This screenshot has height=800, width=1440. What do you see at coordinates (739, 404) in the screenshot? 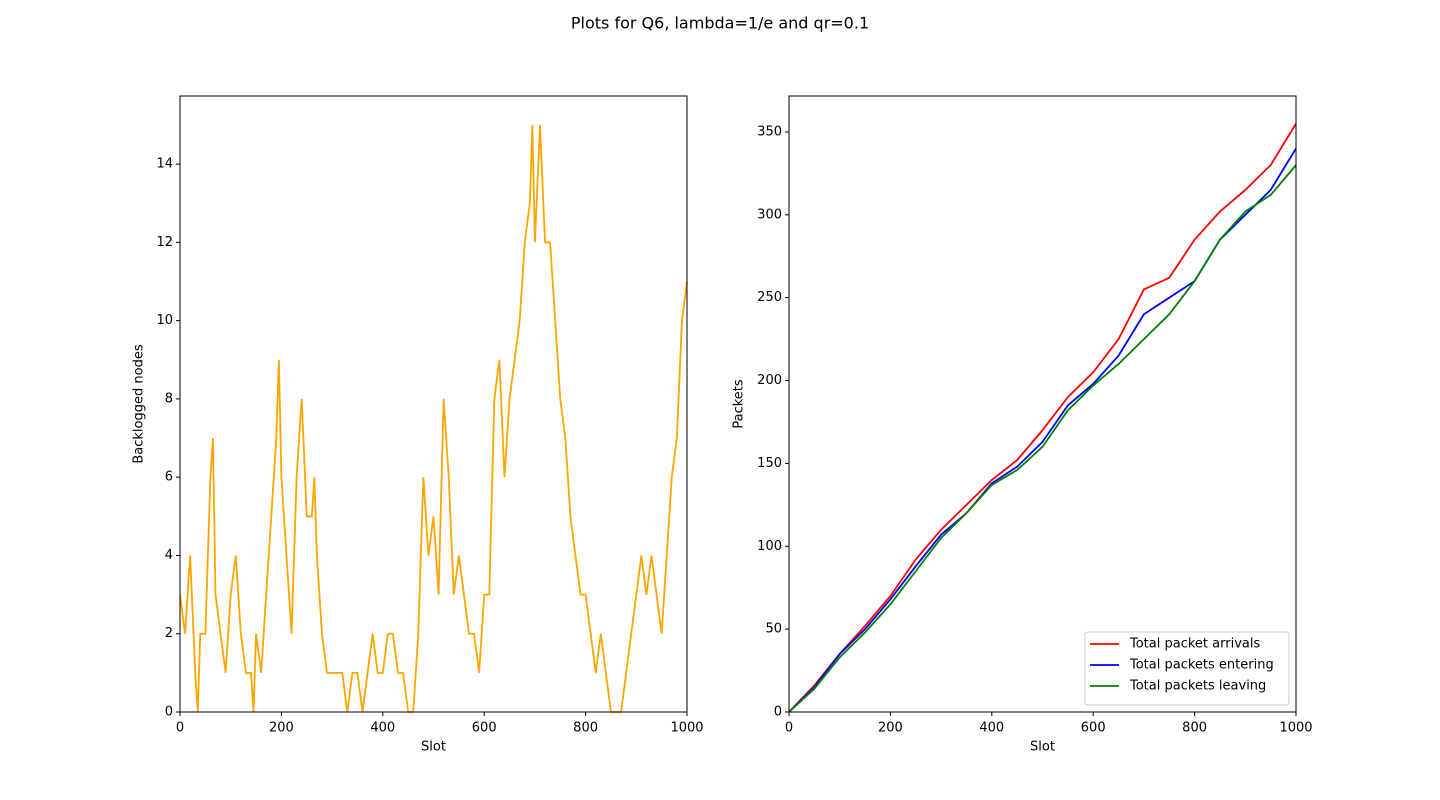
I see `y-axis-label: Packets` at bounding box center [739, 404].